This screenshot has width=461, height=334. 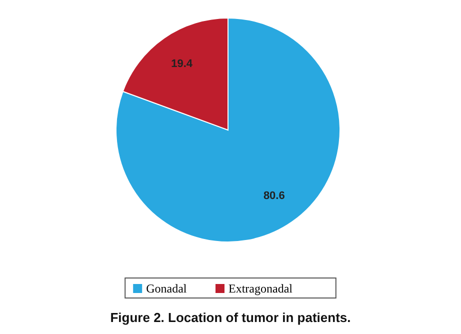 What do you see at coordinates (261, 289) in the screenshot?
I see `legend-label: Extragonadal` at bounding box center [261, 289].